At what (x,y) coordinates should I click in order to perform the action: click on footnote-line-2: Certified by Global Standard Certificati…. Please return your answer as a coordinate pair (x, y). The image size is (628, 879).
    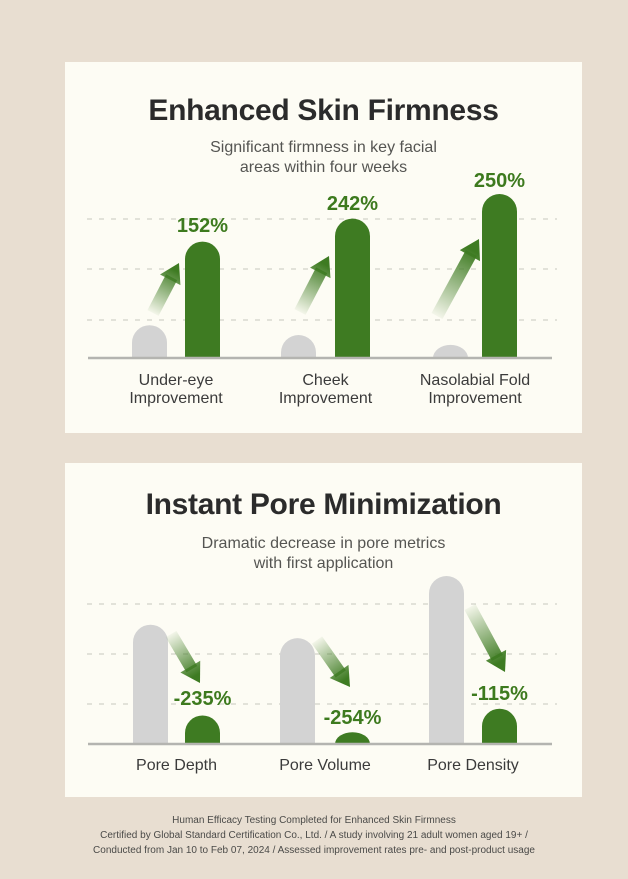
    Looking at the image, I should click on (314, 835).